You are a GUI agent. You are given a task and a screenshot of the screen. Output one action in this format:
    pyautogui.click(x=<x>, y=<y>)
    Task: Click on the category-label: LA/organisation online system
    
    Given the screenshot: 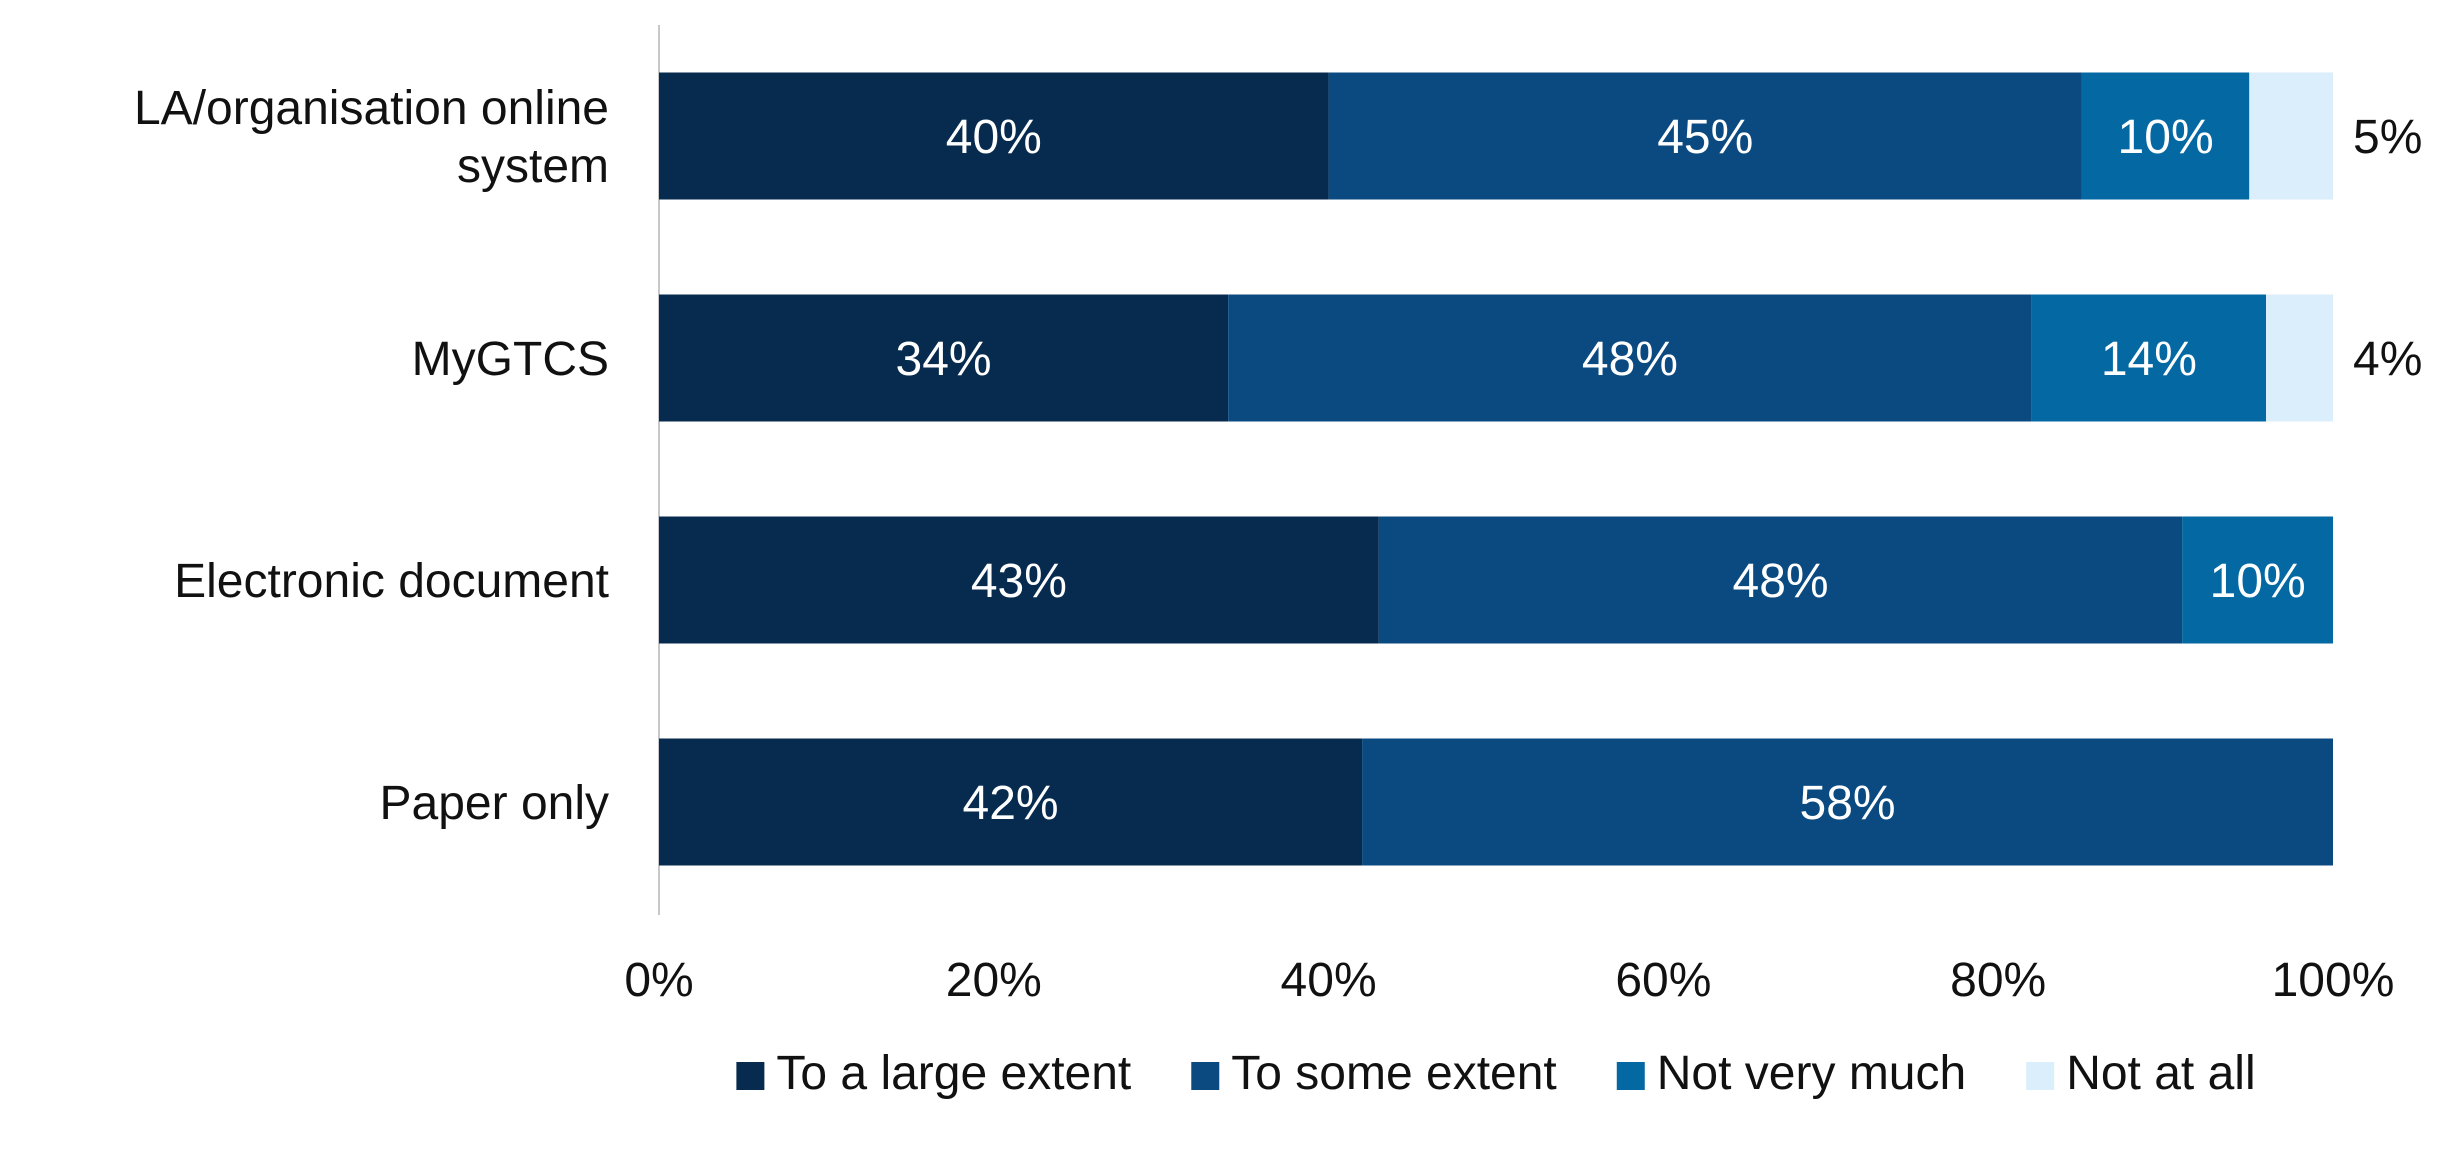 What is the action you would take?
    pyautogui.click(x=371, y=137)
    